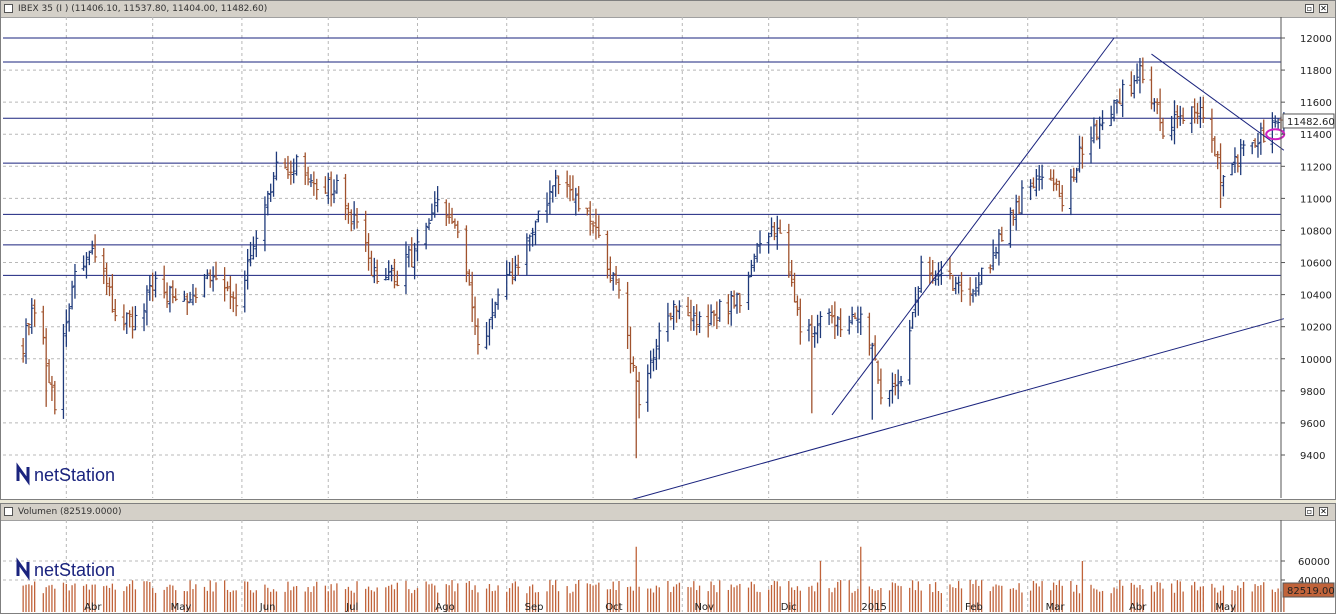  I want to click on netstation-logo: netStation, so click(65, 474).